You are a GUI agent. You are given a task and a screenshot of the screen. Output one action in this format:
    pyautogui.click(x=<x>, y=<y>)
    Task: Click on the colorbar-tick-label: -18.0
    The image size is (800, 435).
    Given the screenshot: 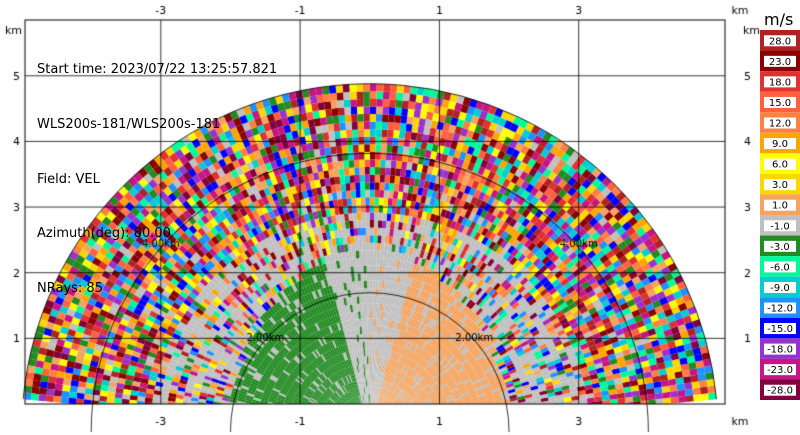 What is the action you would take?
    pyautogui.click(x=780, y=350)
    